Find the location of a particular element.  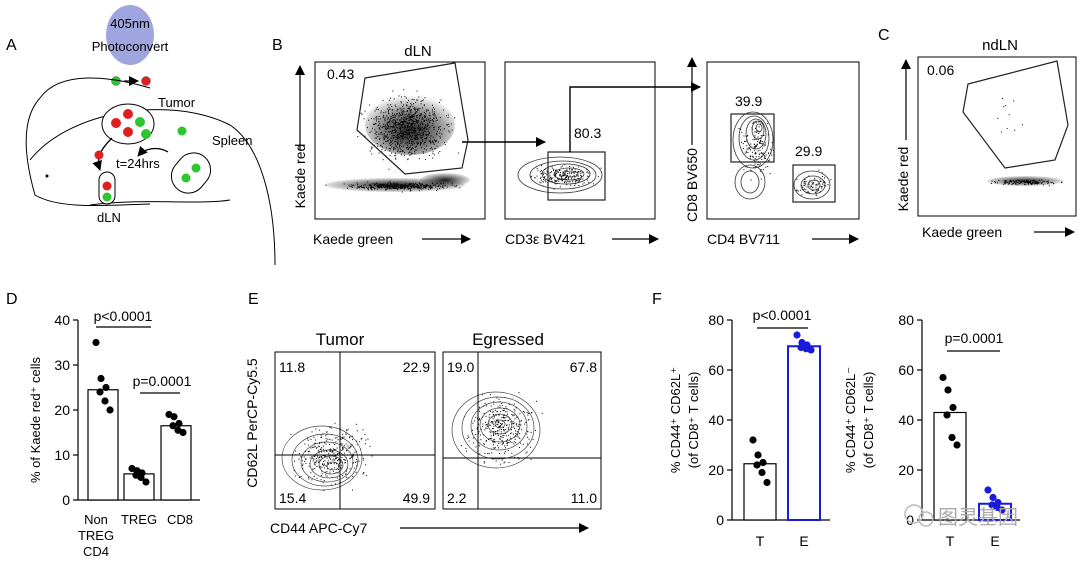

plot-b2-contours is located at coordinates (560, 175).